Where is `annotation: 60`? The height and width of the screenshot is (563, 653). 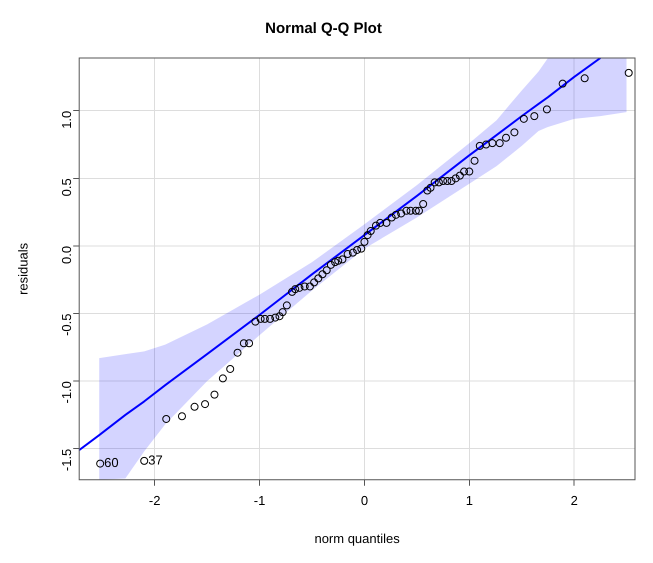 annotation: 60 is located at coordinates (111, 462).